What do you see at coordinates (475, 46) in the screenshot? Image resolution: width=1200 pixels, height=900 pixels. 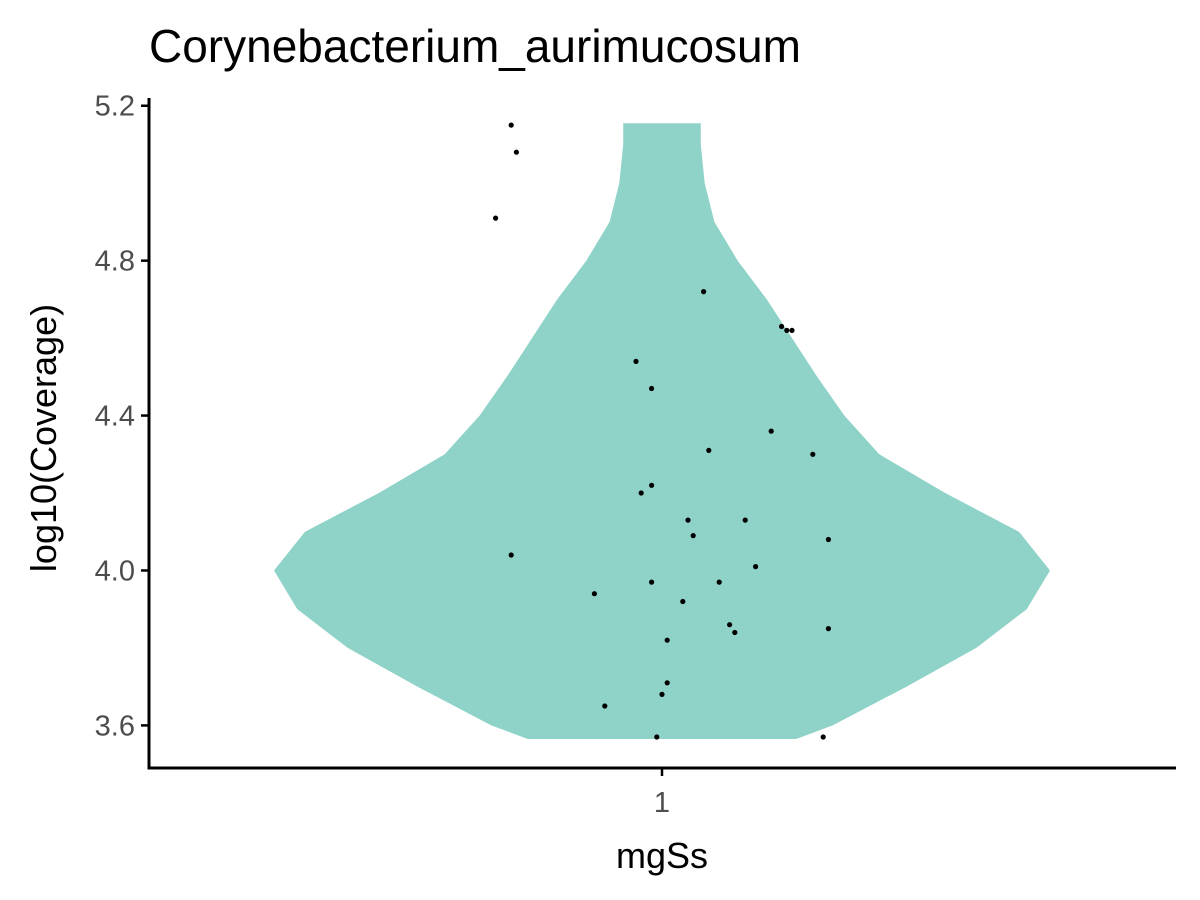 I see `chart-title: Corynebacterium_aurimucosum` at bounding box center [475, 46].